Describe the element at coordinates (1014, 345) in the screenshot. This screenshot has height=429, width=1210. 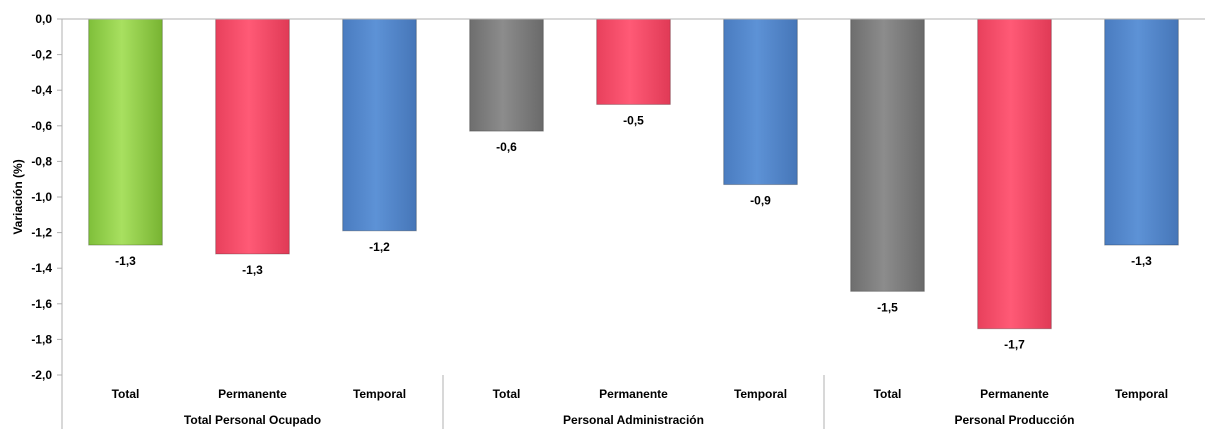
I see `data-label: -1,7` at that location.